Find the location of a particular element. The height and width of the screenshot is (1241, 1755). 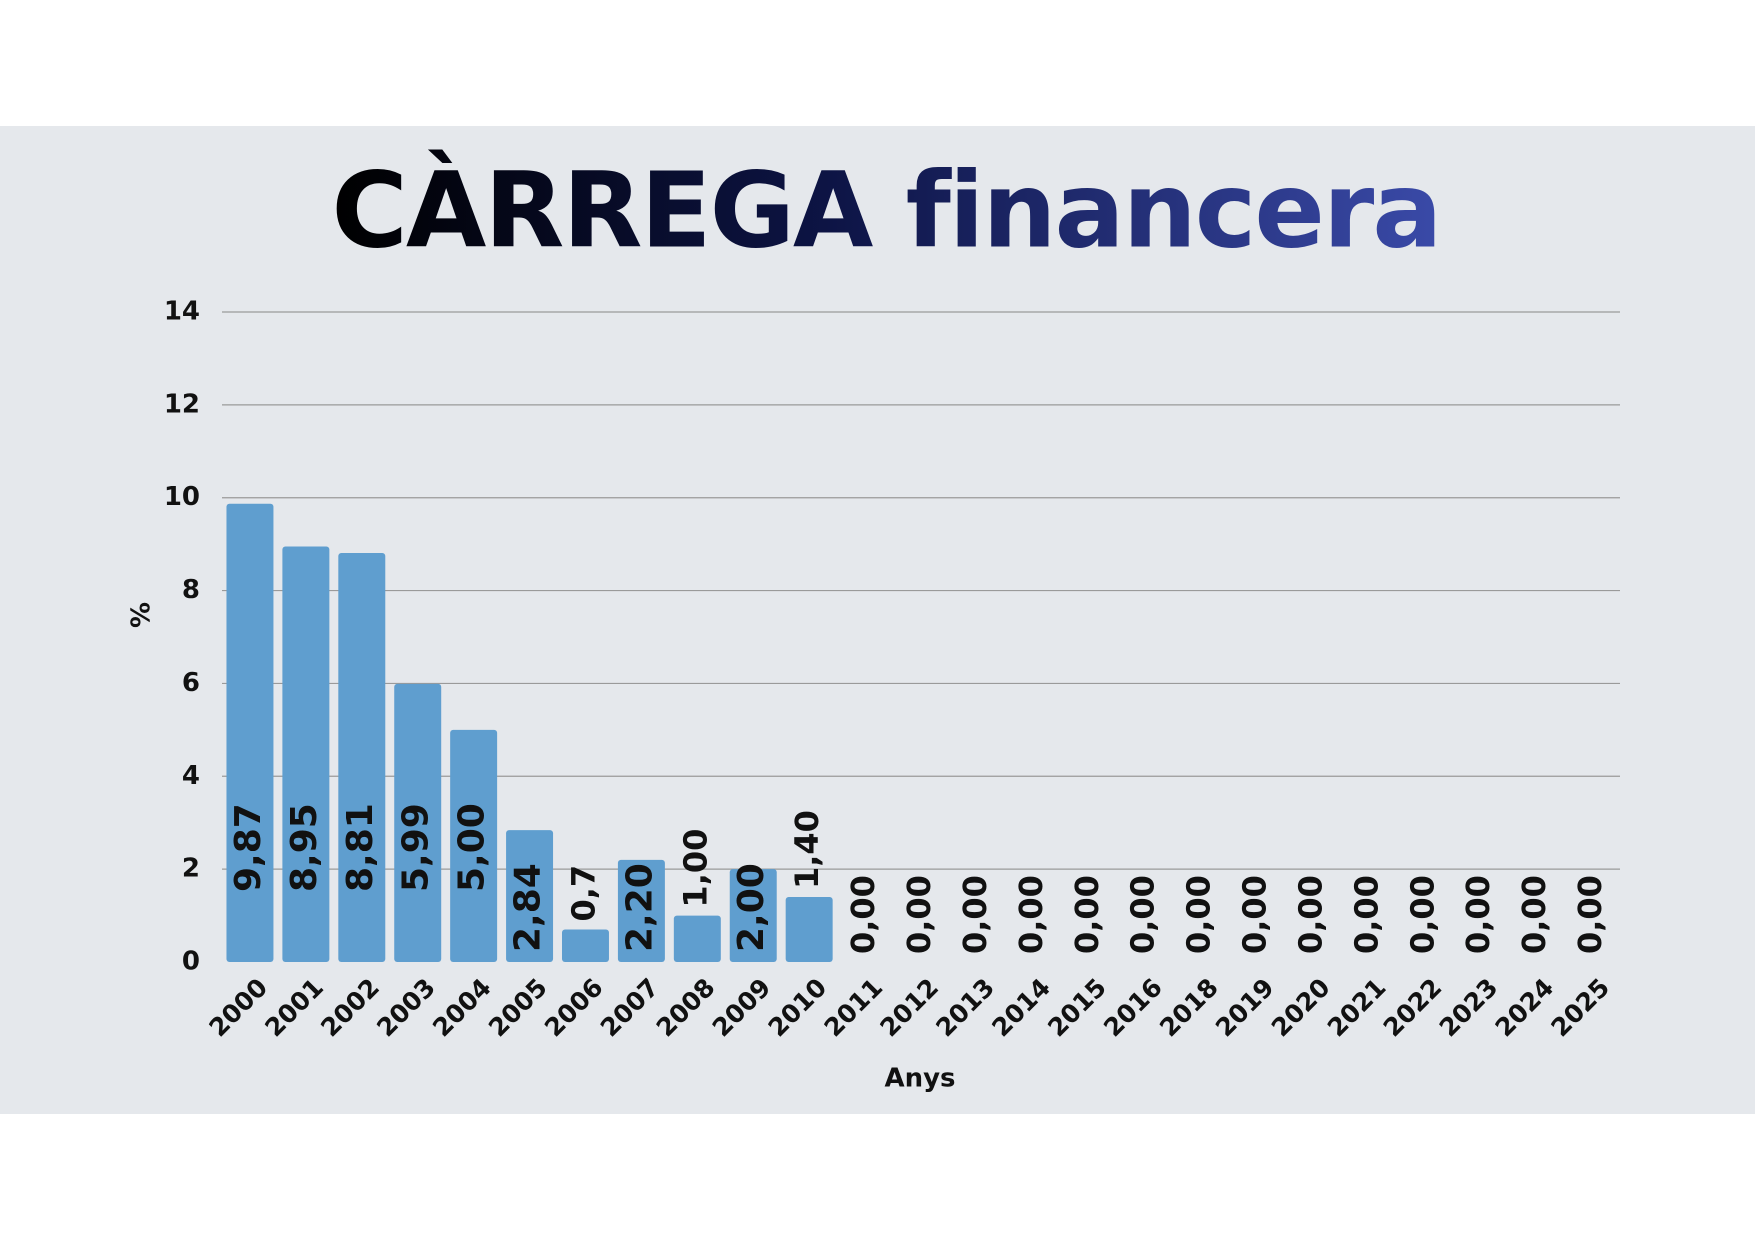

y-tick-label: 6 is located at coordinates (191, 683).